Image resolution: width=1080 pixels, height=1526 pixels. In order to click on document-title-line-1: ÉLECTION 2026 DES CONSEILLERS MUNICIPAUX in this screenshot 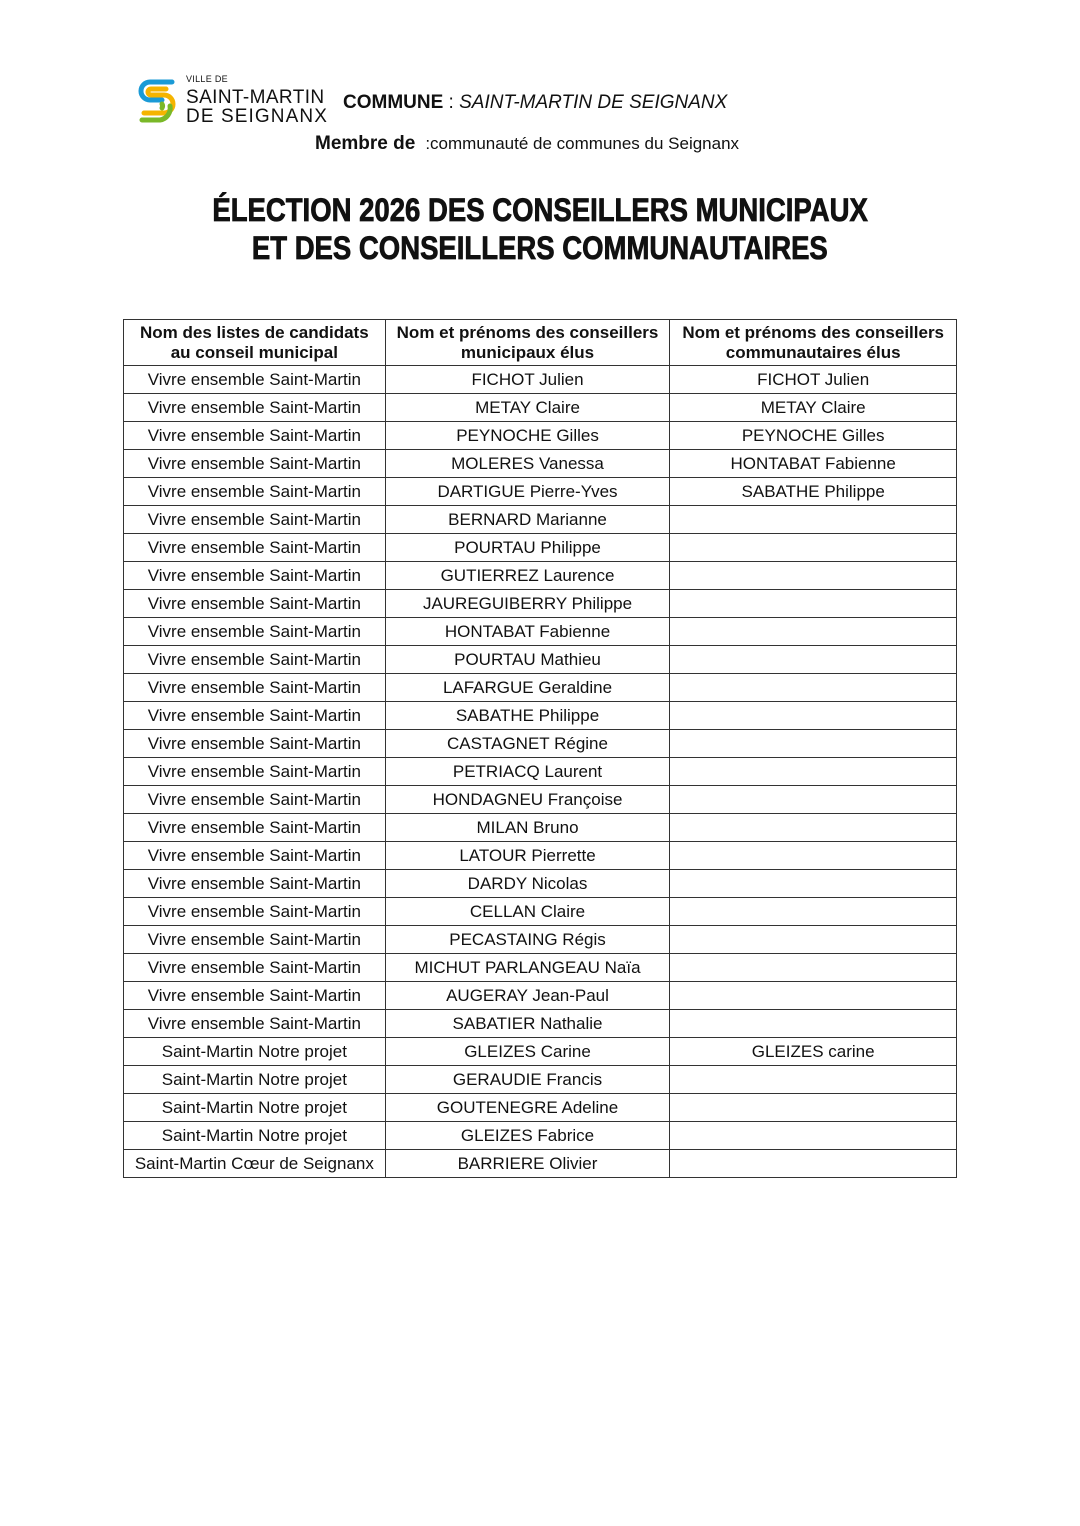, I will do `click(540, 210)`.